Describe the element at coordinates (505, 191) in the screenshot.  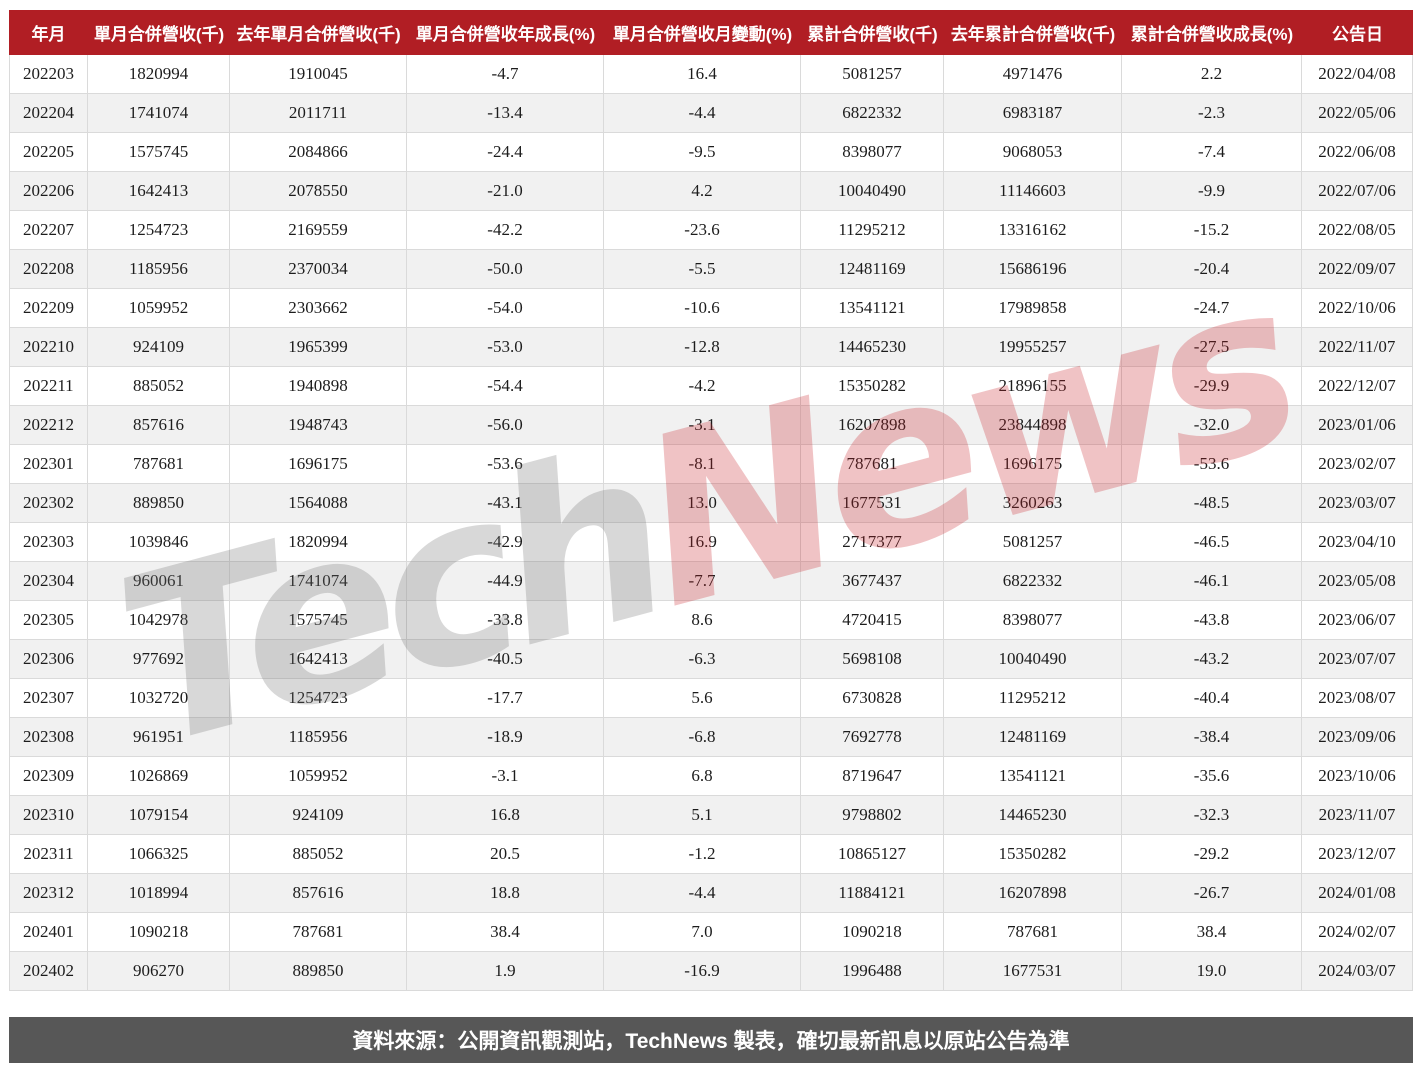
I see `table-cell: -21.0` at that location.